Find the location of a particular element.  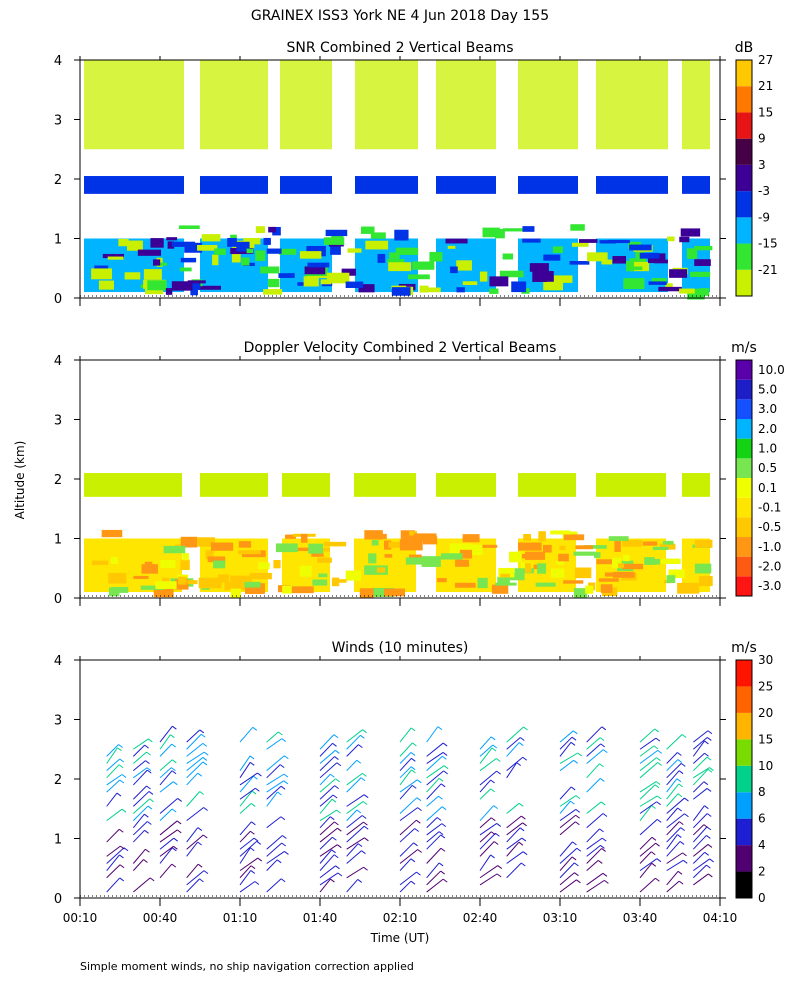

winds-colorbar: 0 2 4 6 8 10 15 20 25 30 is located at coordinates (754, 779).